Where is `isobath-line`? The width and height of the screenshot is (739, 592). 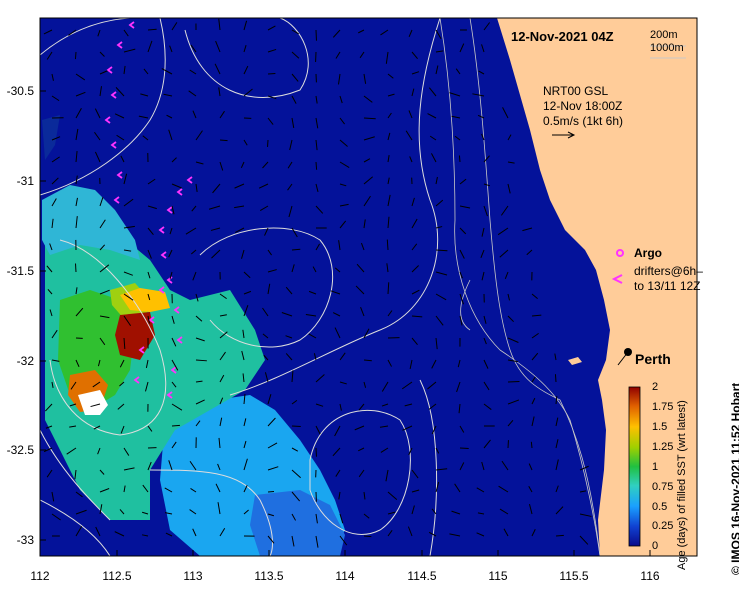 isobath-line is located at coordinates (465, 305).